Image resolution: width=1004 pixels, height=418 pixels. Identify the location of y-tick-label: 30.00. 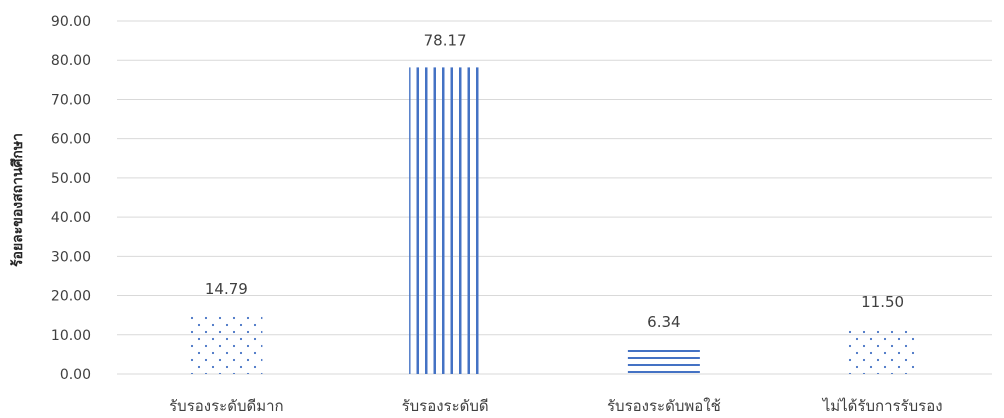
(71, 257).